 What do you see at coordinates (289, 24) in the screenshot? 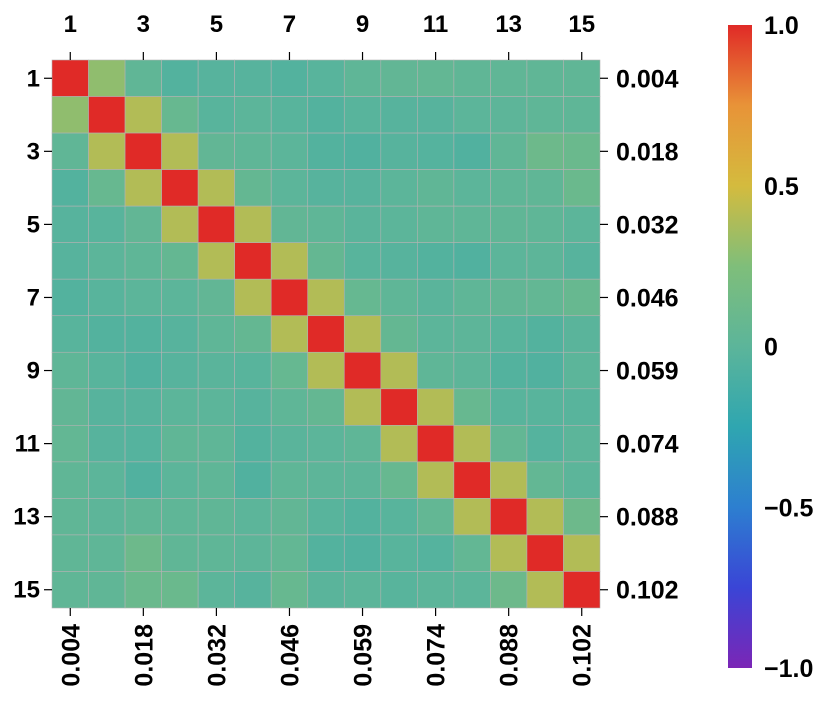
I see `top-tick-label: 7` at bounding box center [289, 24].